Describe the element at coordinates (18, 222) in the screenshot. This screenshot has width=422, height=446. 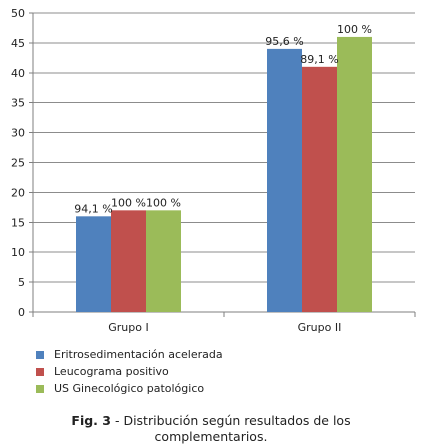
I see `y-tick-label: 15` at that location.